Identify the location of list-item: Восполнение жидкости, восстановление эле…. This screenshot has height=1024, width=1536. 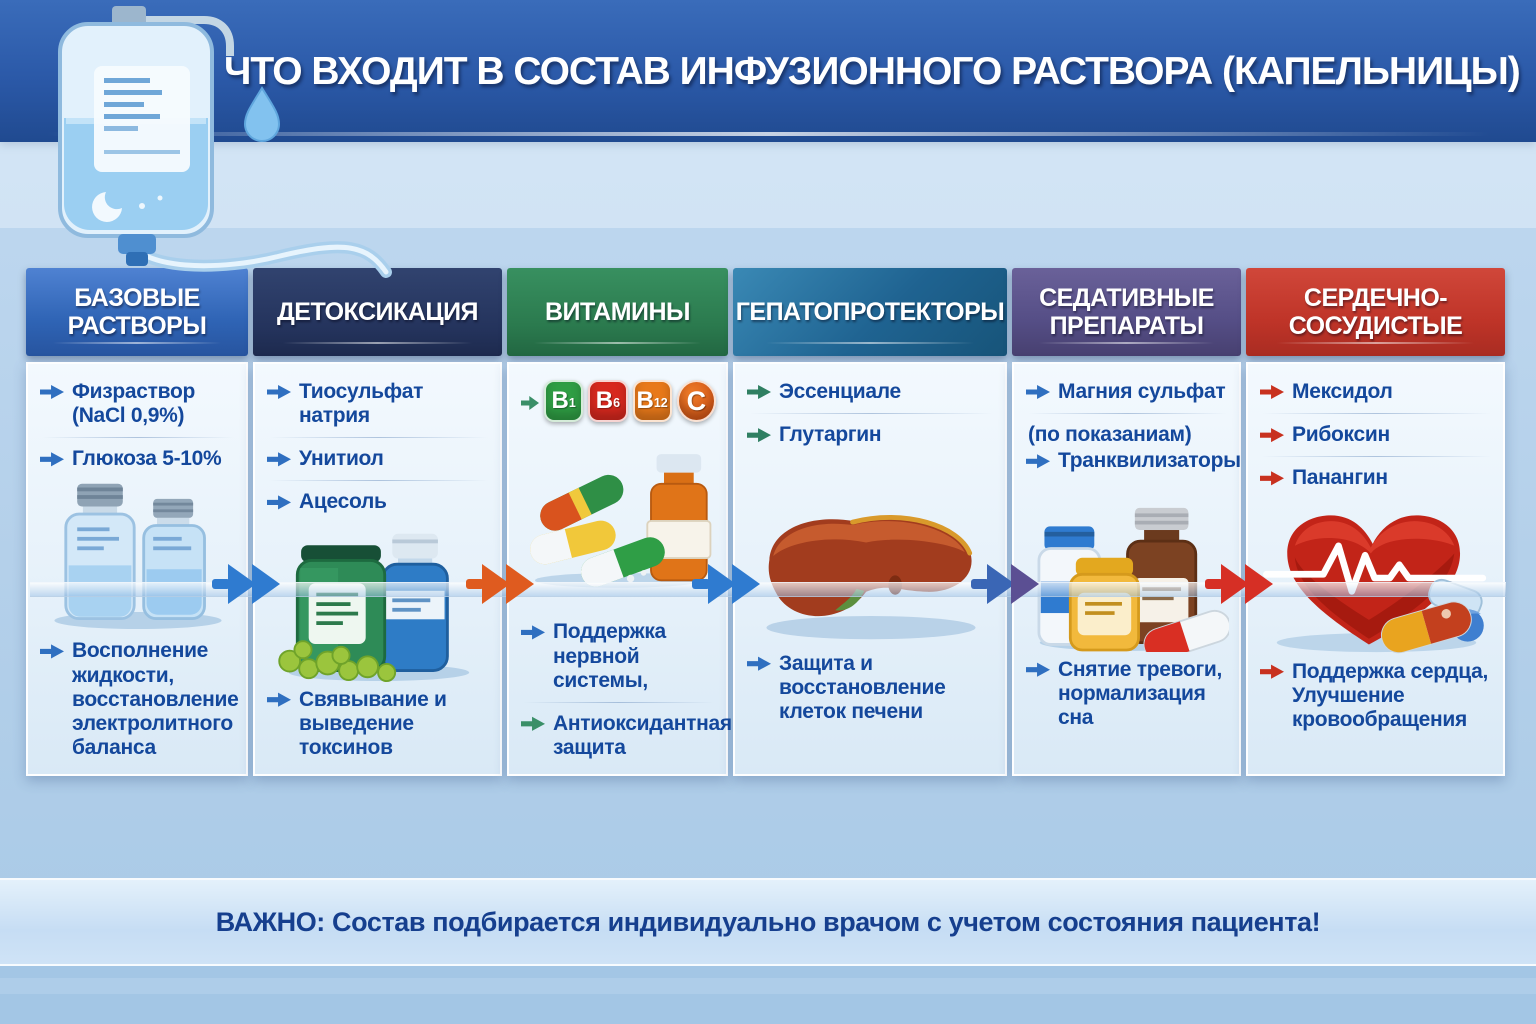
(139, 699).